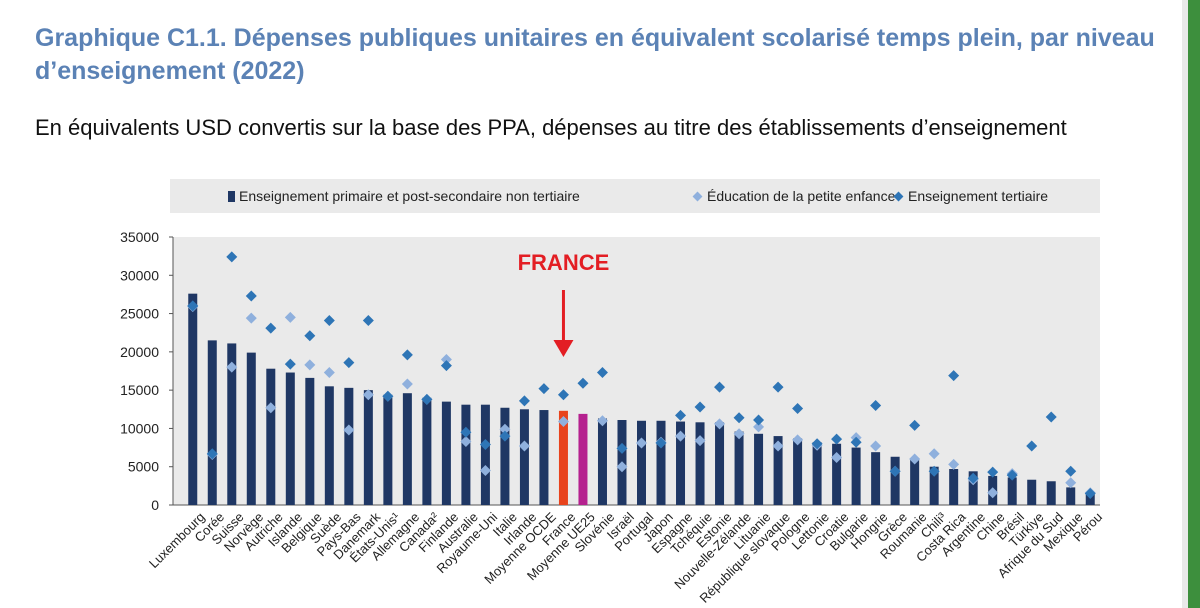 This screenshot has width=1200, height=608. I want to click on bar-croatie, so click(837, 474).